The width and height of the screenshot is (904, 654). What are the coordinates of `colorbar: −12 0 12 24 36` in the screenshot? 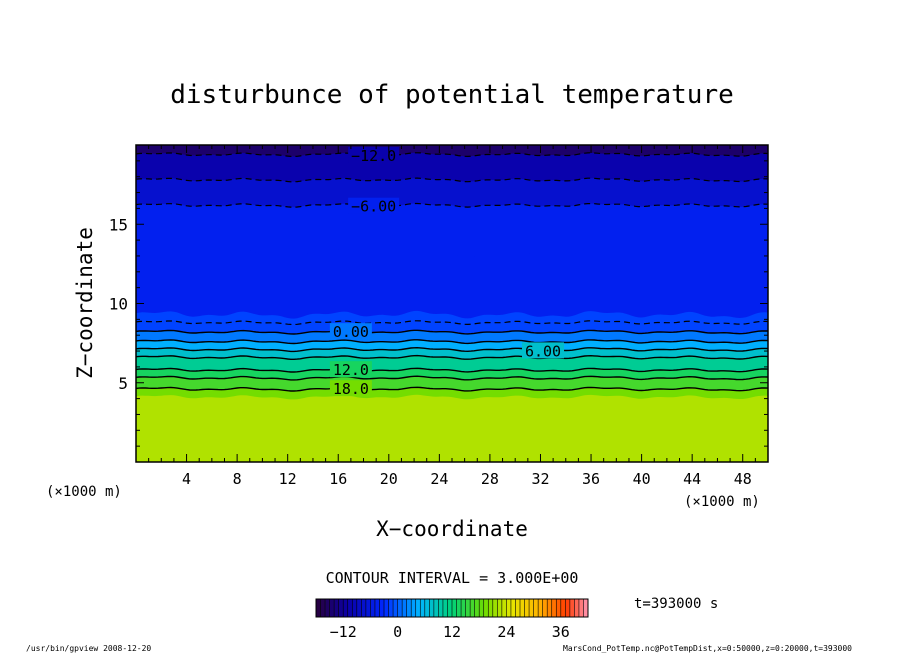 It's located at (452, 619).